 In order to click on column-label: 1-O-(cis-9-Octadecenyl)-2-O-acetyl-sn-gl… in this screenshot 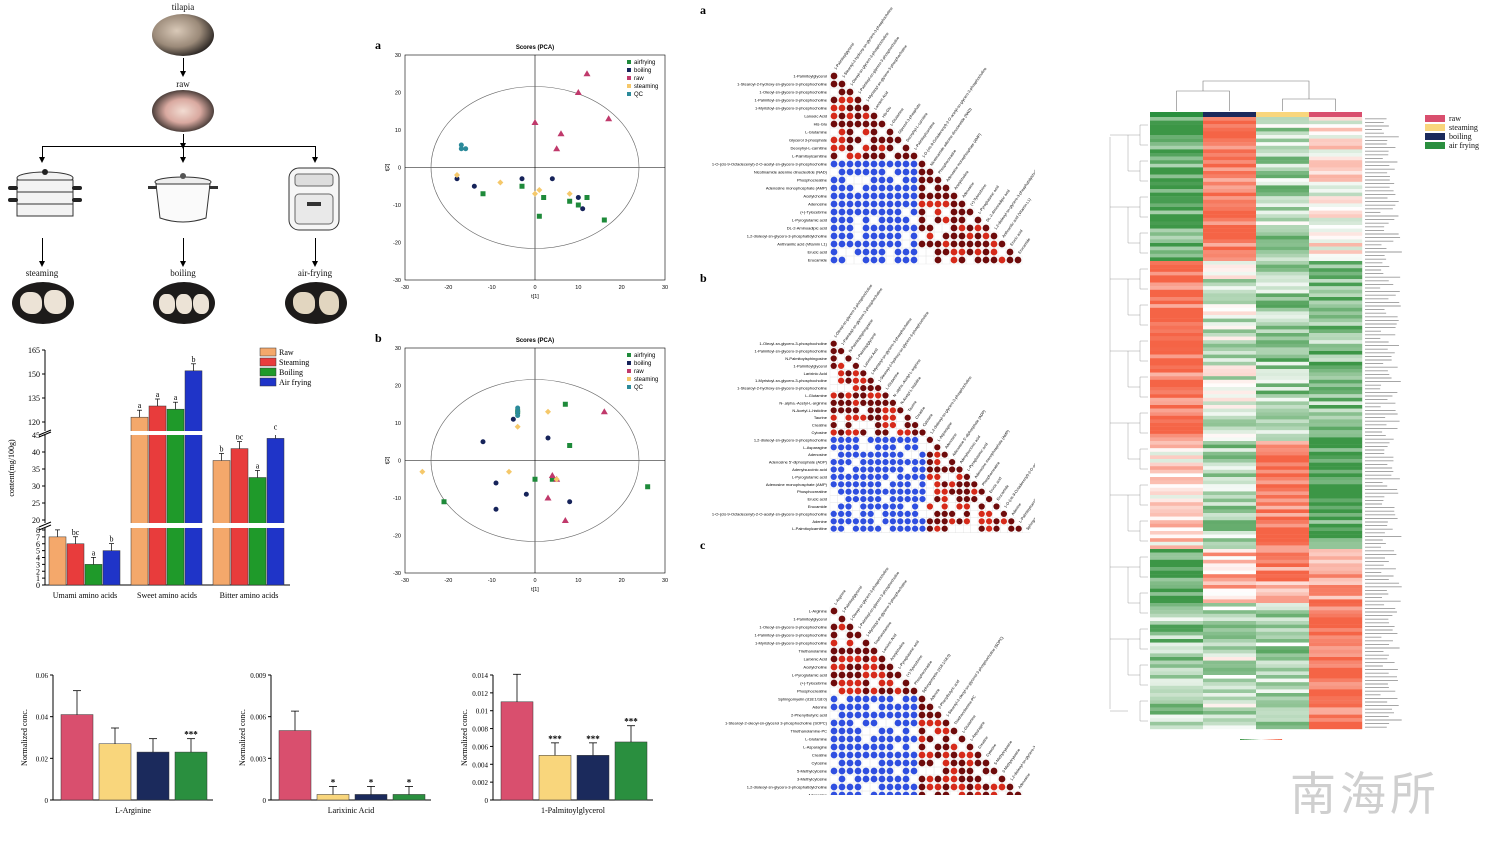, I will do `click(955, 113)`.